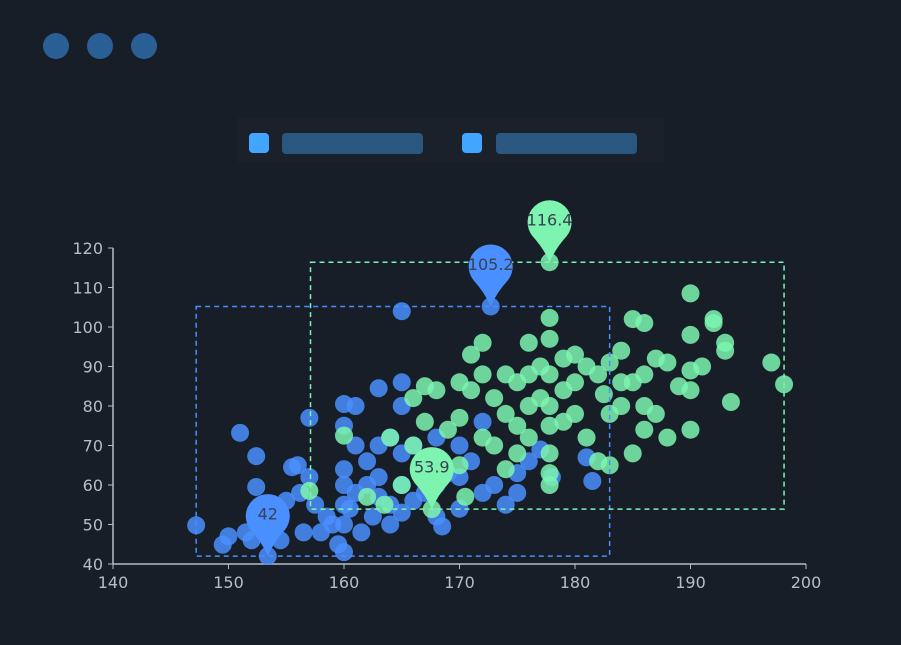 This screenshot has width=901, height=645. Describe the element at coordinates (93, 485) in the screenshot. I see `y-tick-label: 60` at that location.